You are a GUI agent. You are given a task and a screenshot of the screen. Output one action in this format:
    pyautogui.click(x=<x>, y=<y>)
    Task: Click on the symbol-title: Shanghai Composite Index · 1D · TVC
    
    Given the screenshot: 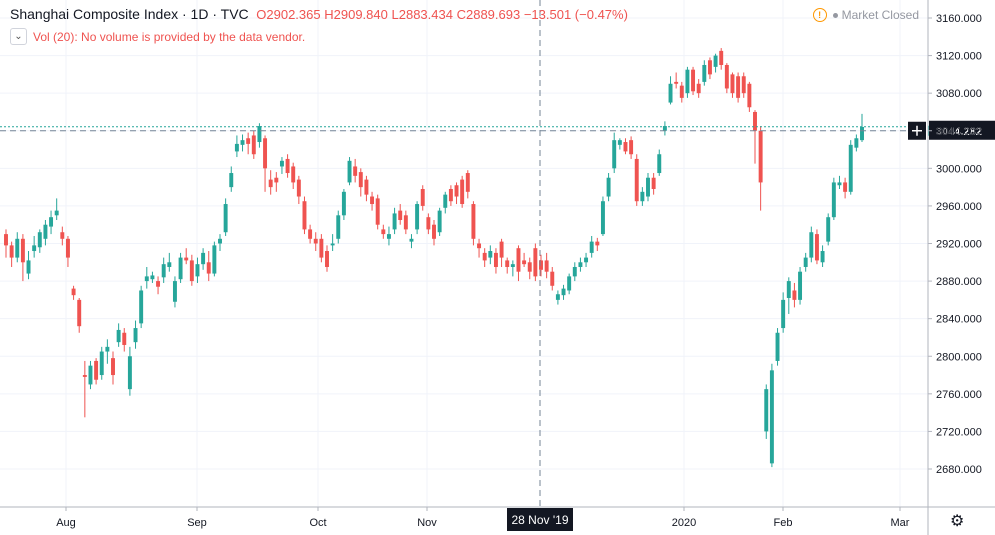 What is the action you would take?
    pyautogui.click(x=129, y=14)
    